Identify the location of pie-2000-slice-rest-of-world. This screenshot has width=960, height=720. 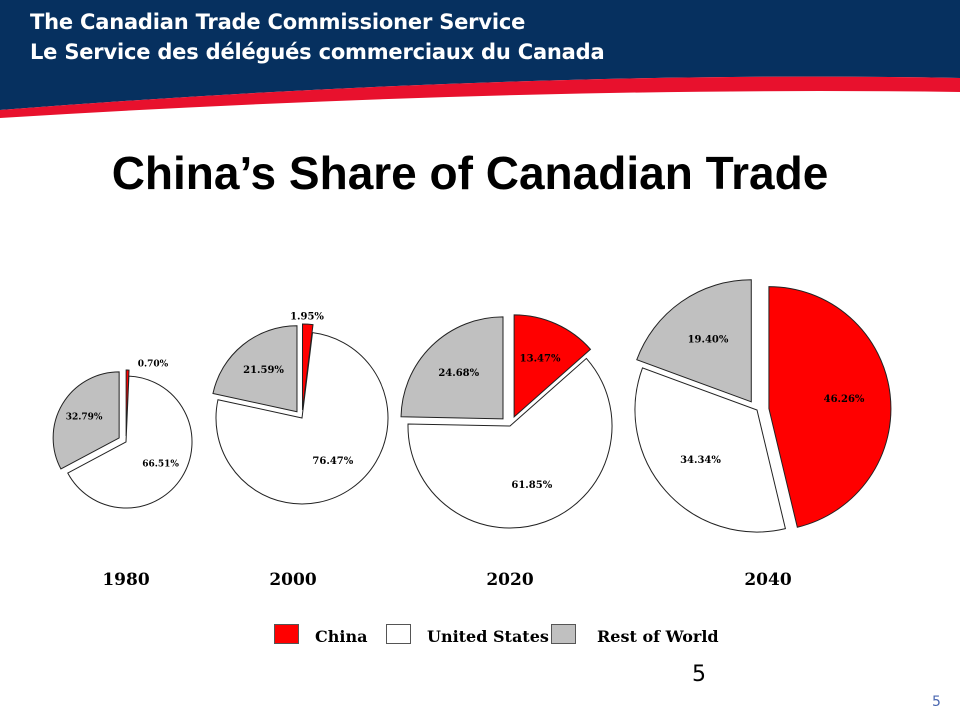
(255, 369).